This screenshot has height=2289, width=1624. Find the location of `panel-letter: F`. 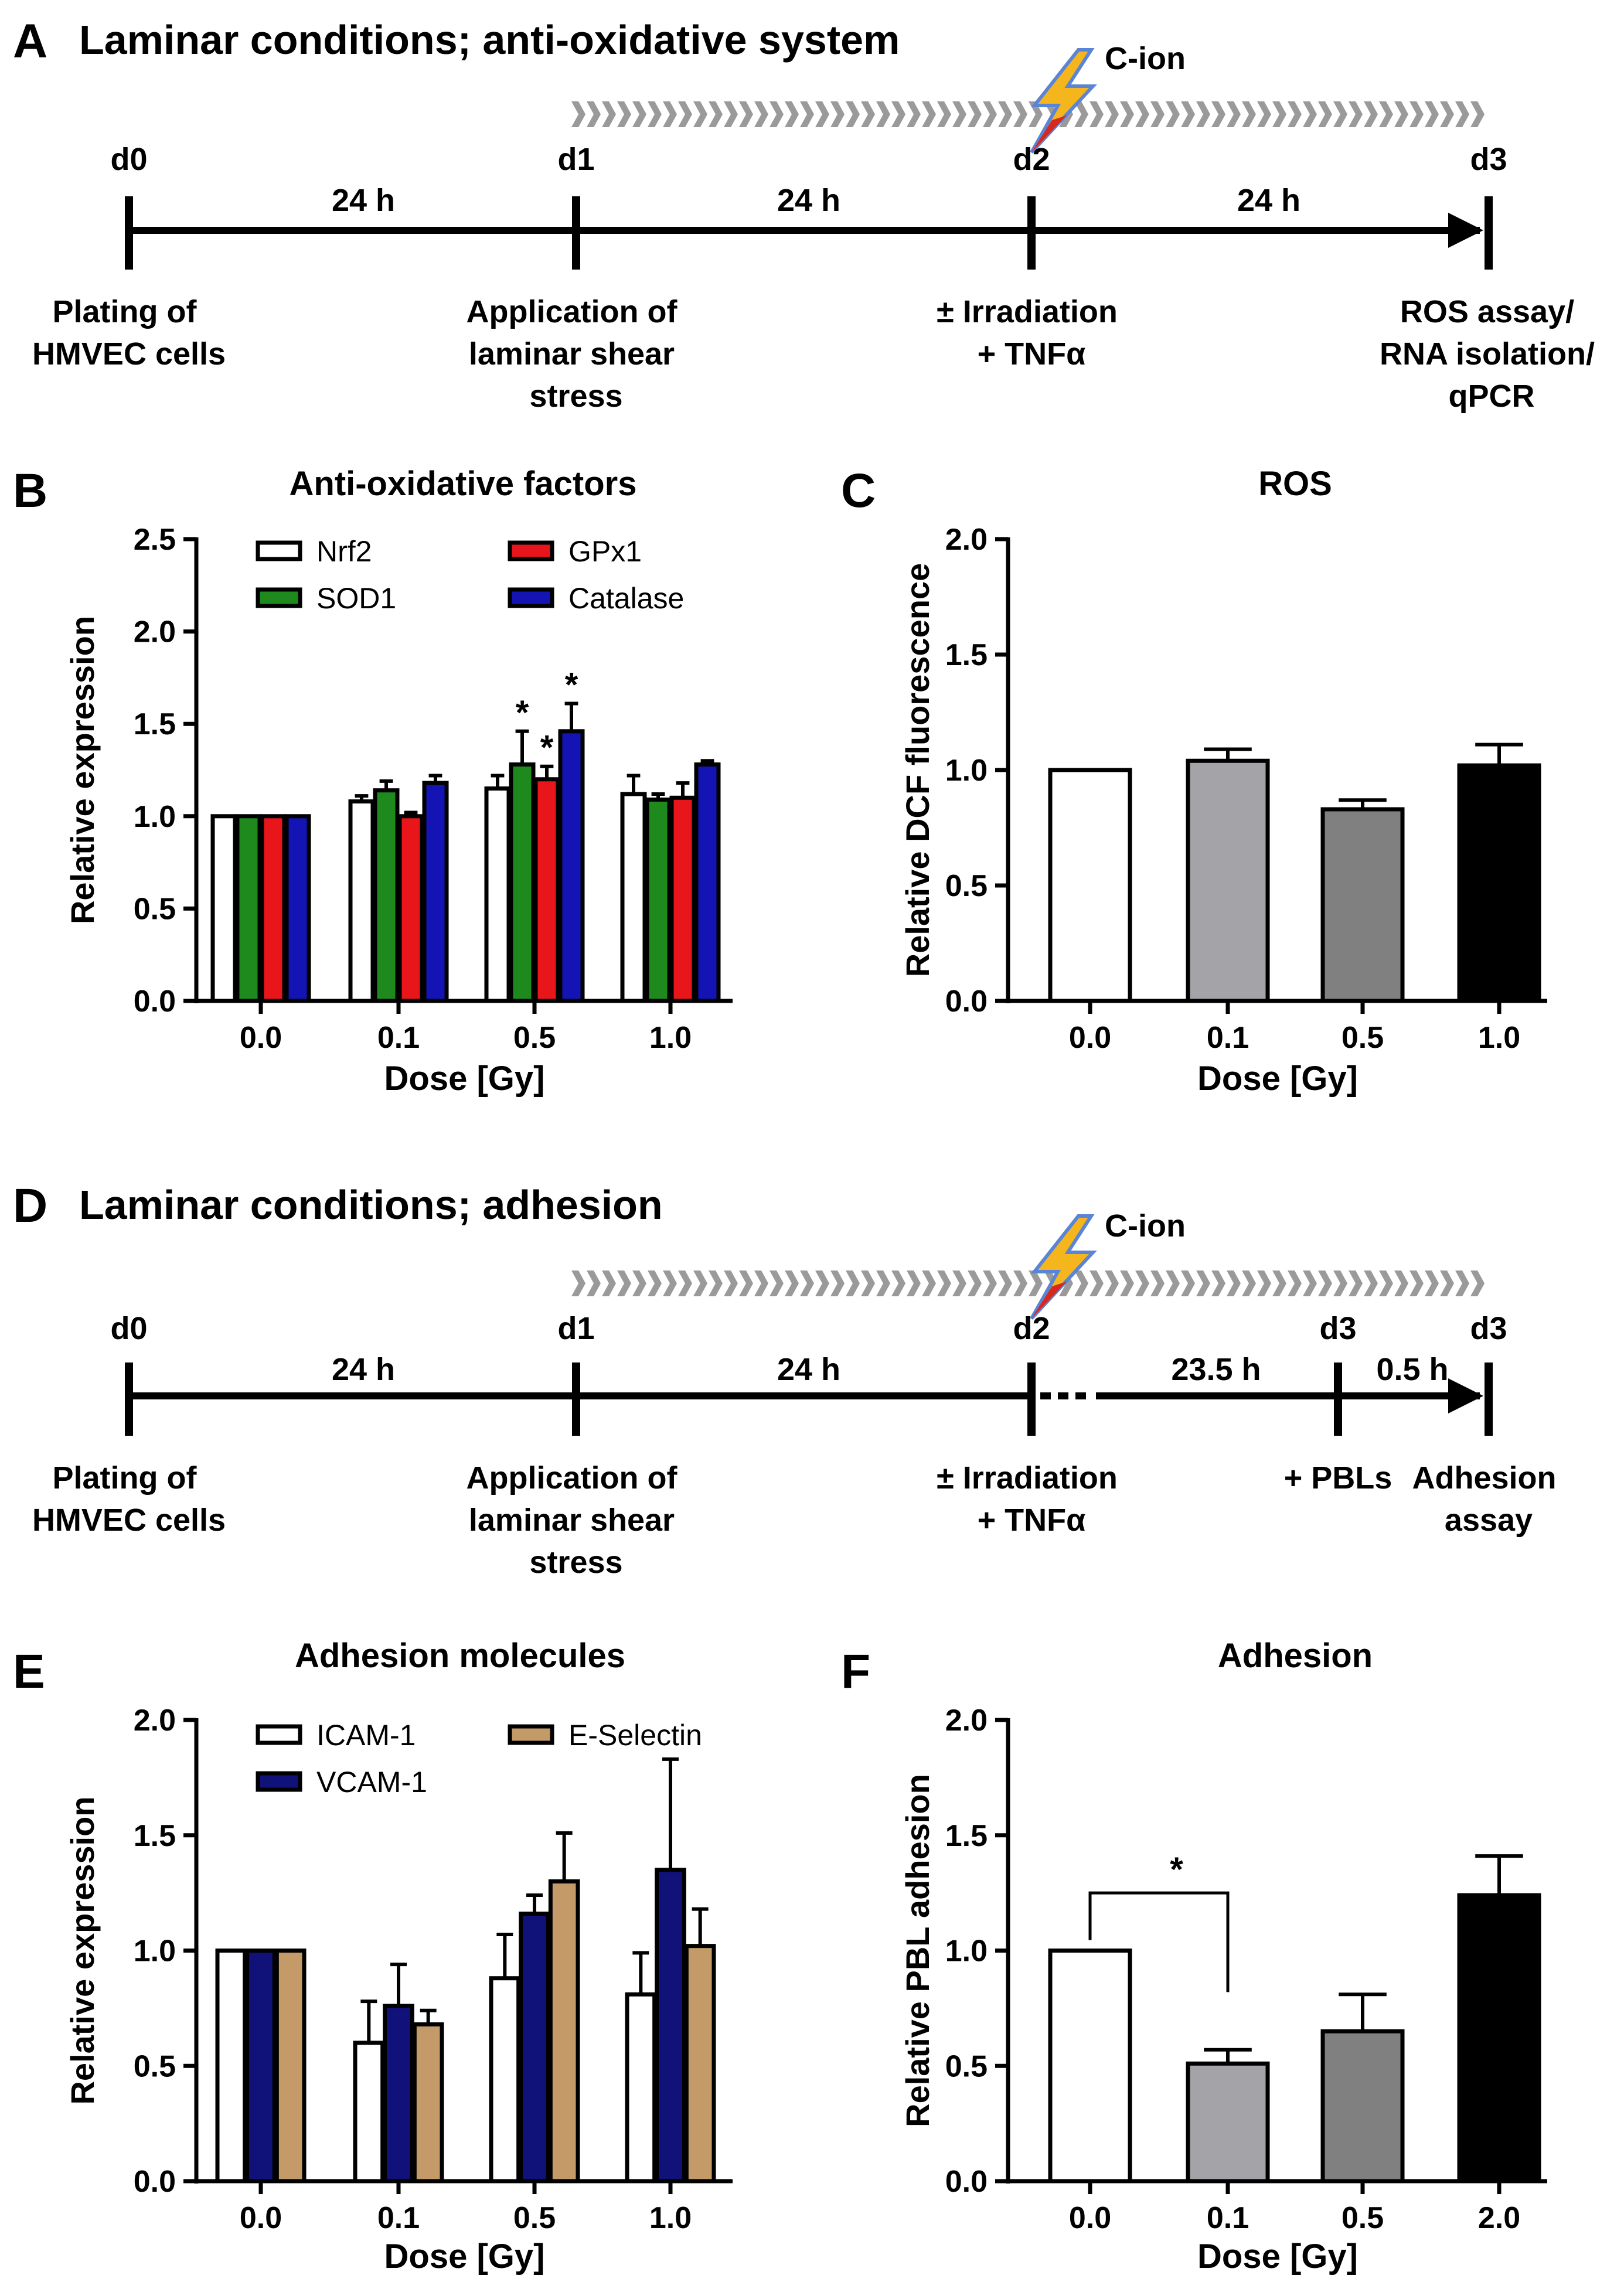

panel-letter: F is located at coordinates (855, 1671).